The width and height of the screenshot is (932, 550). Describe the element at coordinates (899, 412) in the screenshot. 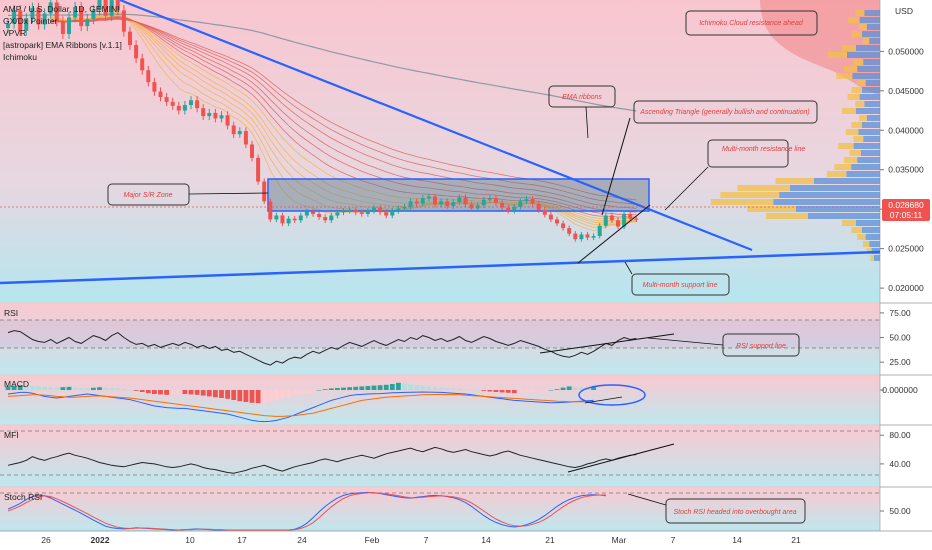

I see `indicator-axes: 25.00 50.00 75.00 0.000000 40.00 80.00 50.00` at that location.